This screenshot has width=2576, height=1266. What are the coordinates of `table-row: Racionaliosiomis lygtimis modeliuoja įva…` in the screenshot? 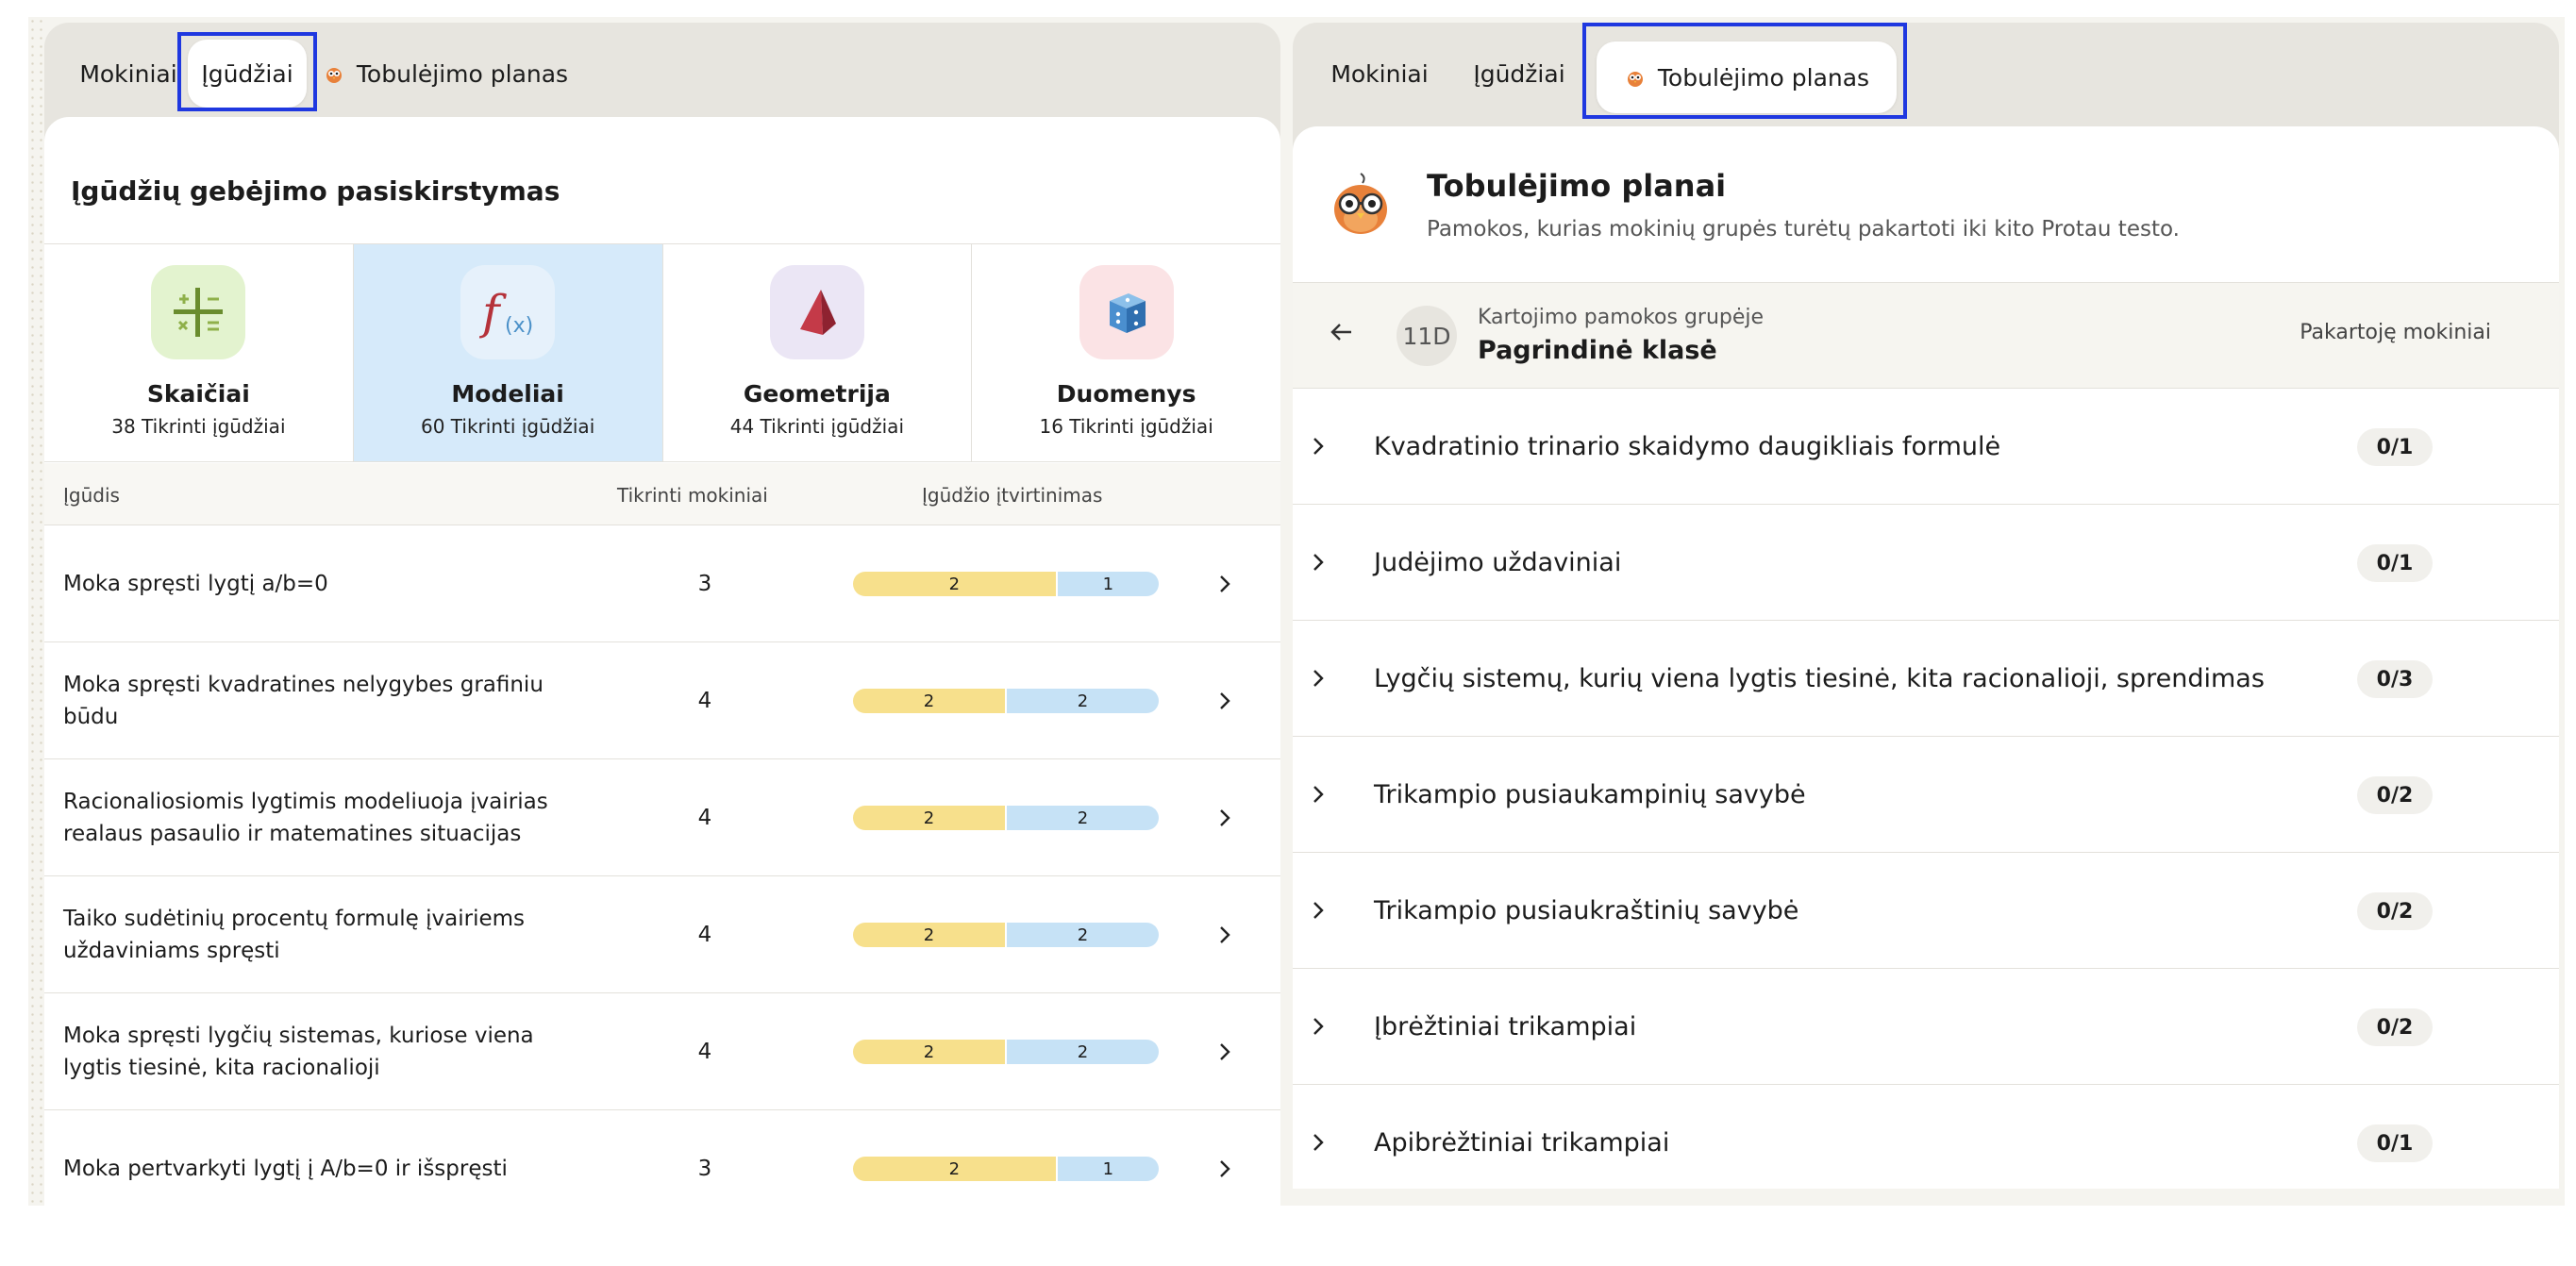 It's located at (662, 817).